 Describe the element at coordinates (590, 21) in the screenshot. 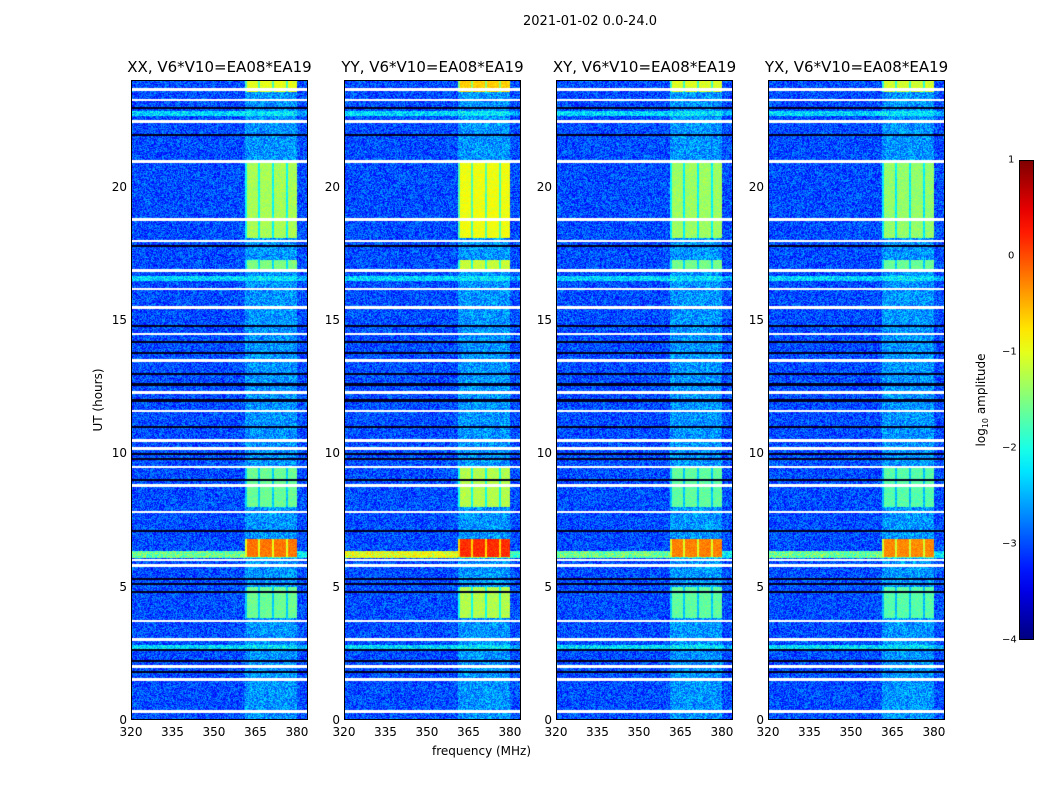

I see `figure-title: 2021-01-02 0.0-24.0` at that location.